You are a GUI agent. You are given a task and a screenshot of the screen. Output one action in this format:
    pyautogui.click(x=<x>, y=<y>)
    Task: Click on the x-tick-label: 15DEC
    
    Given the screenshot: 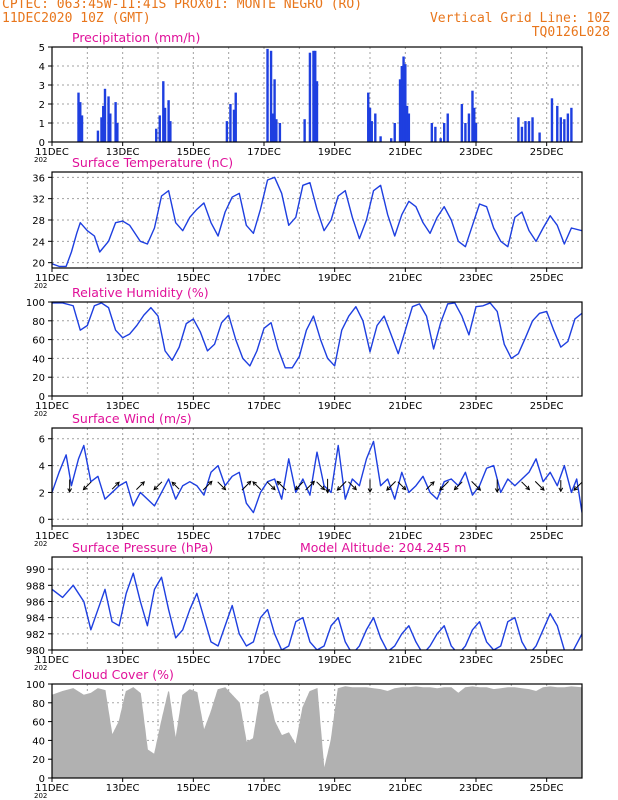 What is the action you would take?
    pyautogui.click(x=193, y=152)
    